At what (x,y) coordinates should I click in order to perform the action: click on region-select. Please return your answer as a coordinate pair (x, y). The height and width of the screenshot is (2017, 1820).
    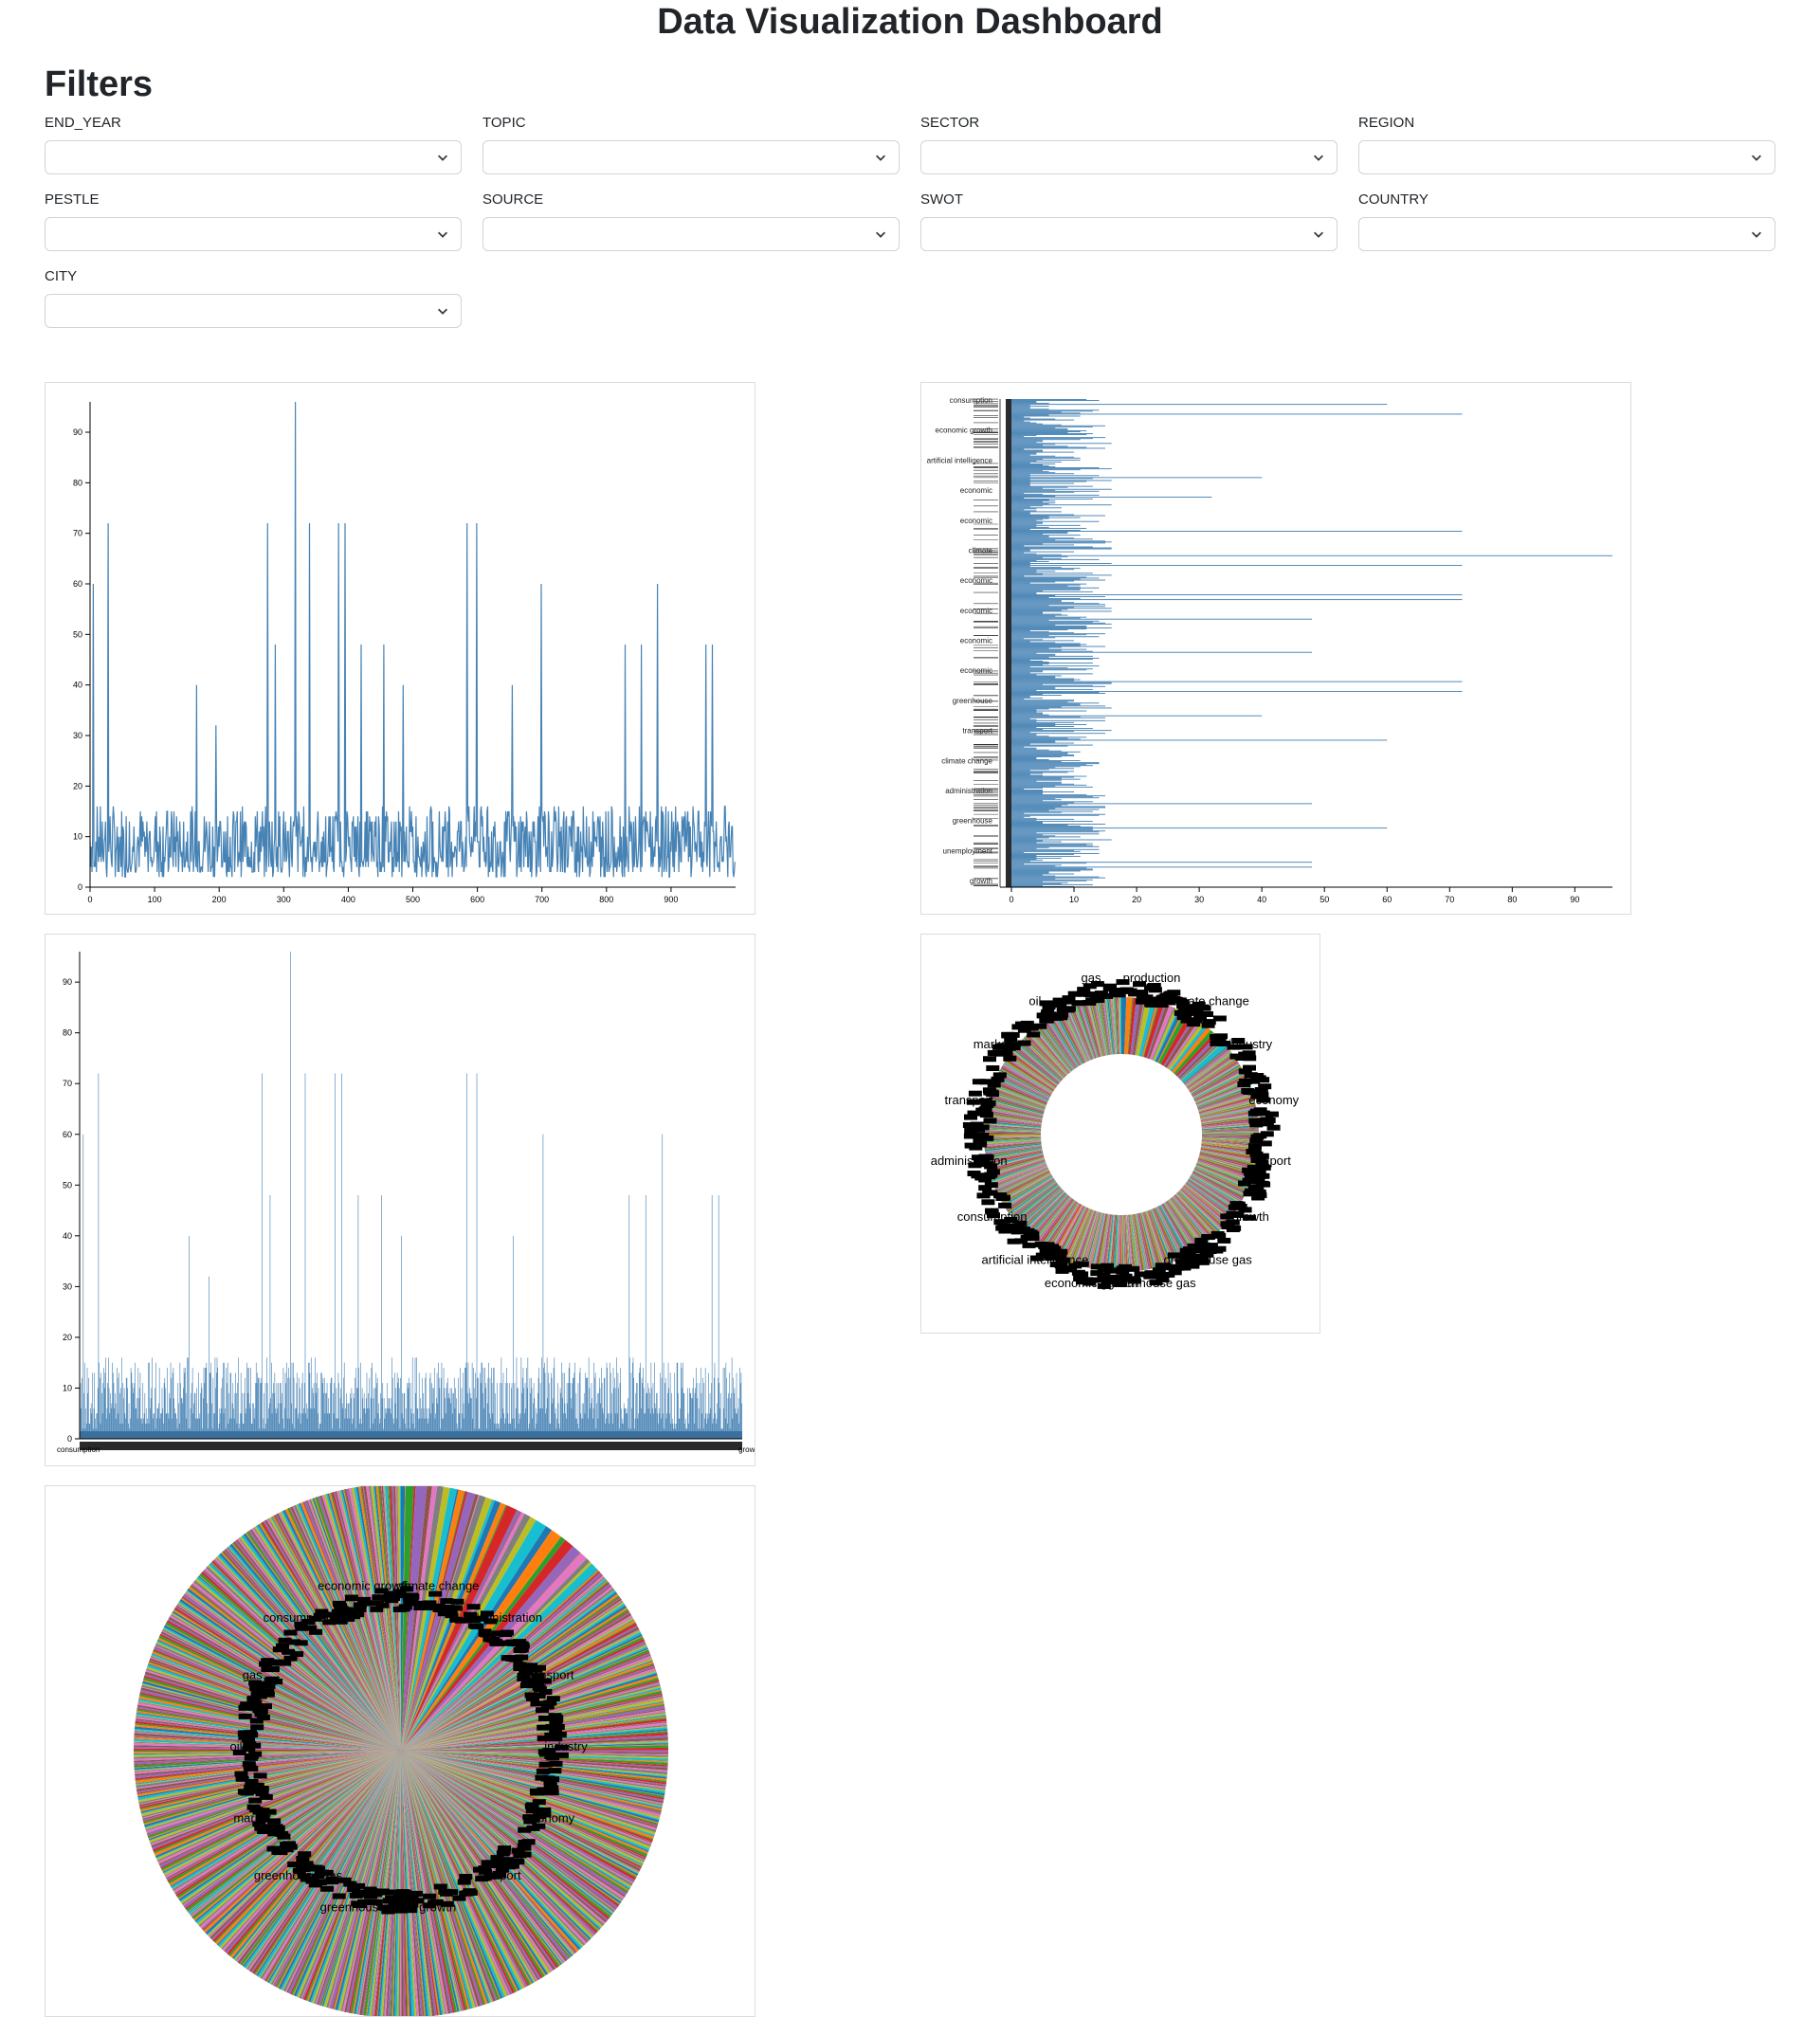
    Looking at the image, I should click on (1566, 157).